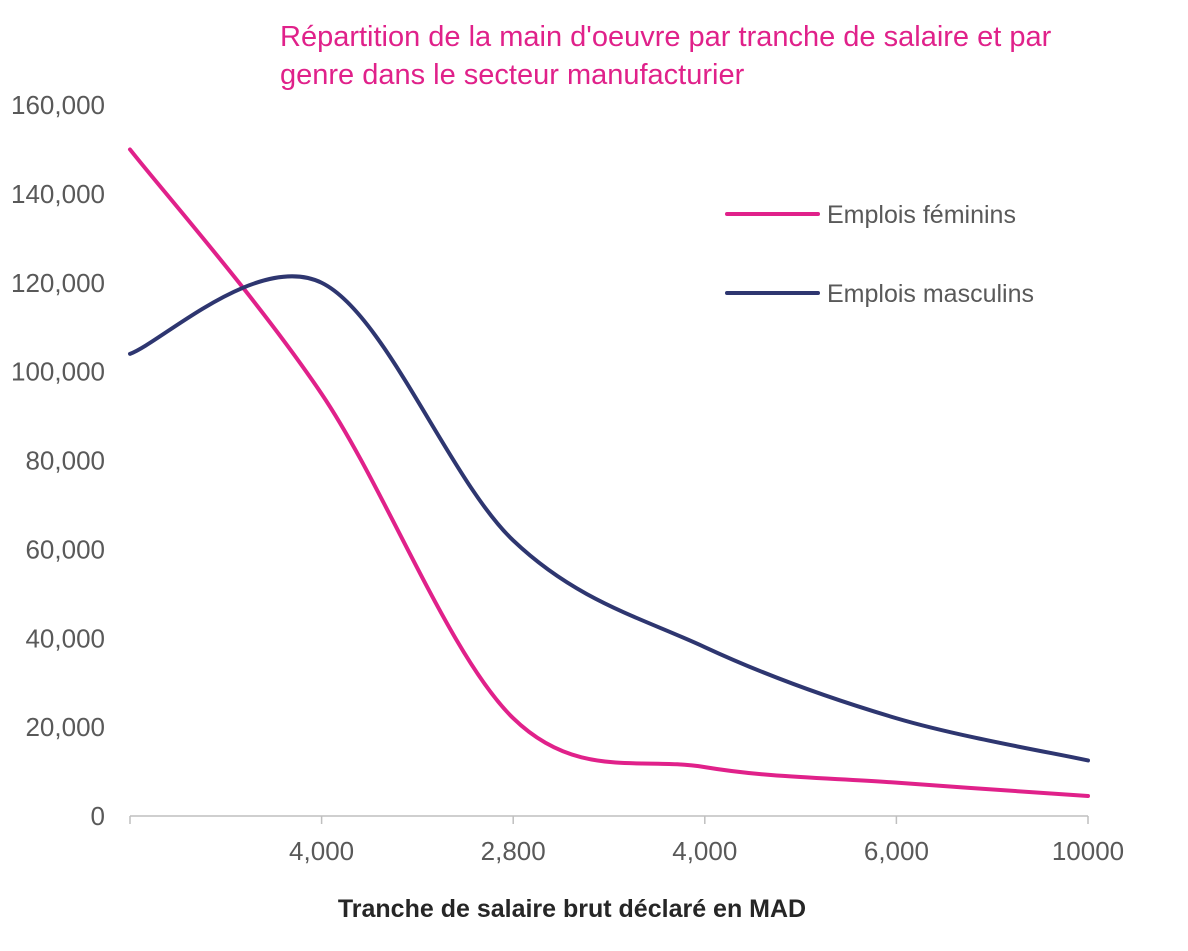 The height and width of the screenshot is (951, 1188). Describe the element at coordinates (58, 105) in the screenshot. I see `y-tick-label: 160,000` at that location.